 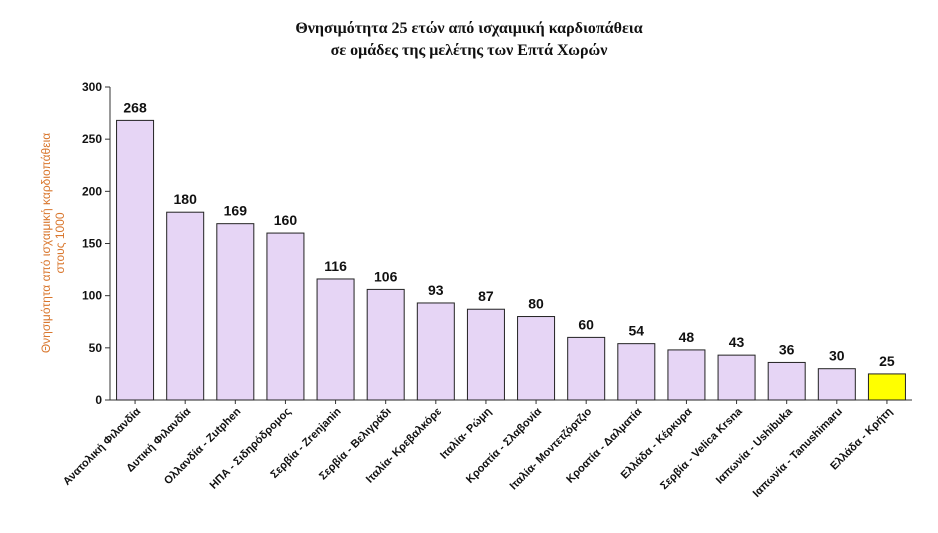 What do you see at coordinates (798, 453) in the screenshot?
I see `x-tick-label: Ιαπωνία - Tanushimaru` at bounding box center [798, 453].